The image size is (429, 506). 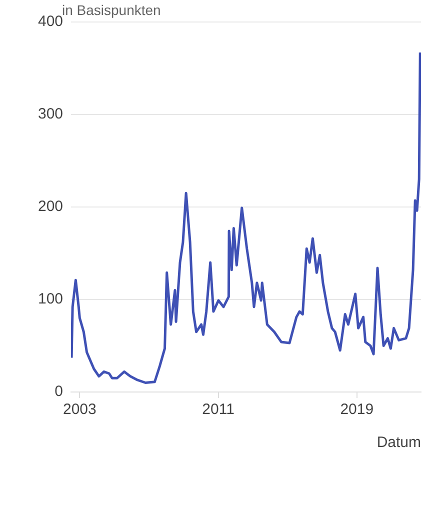 I want to click on x-tick-label: 2019, so click(x=357, y=409).